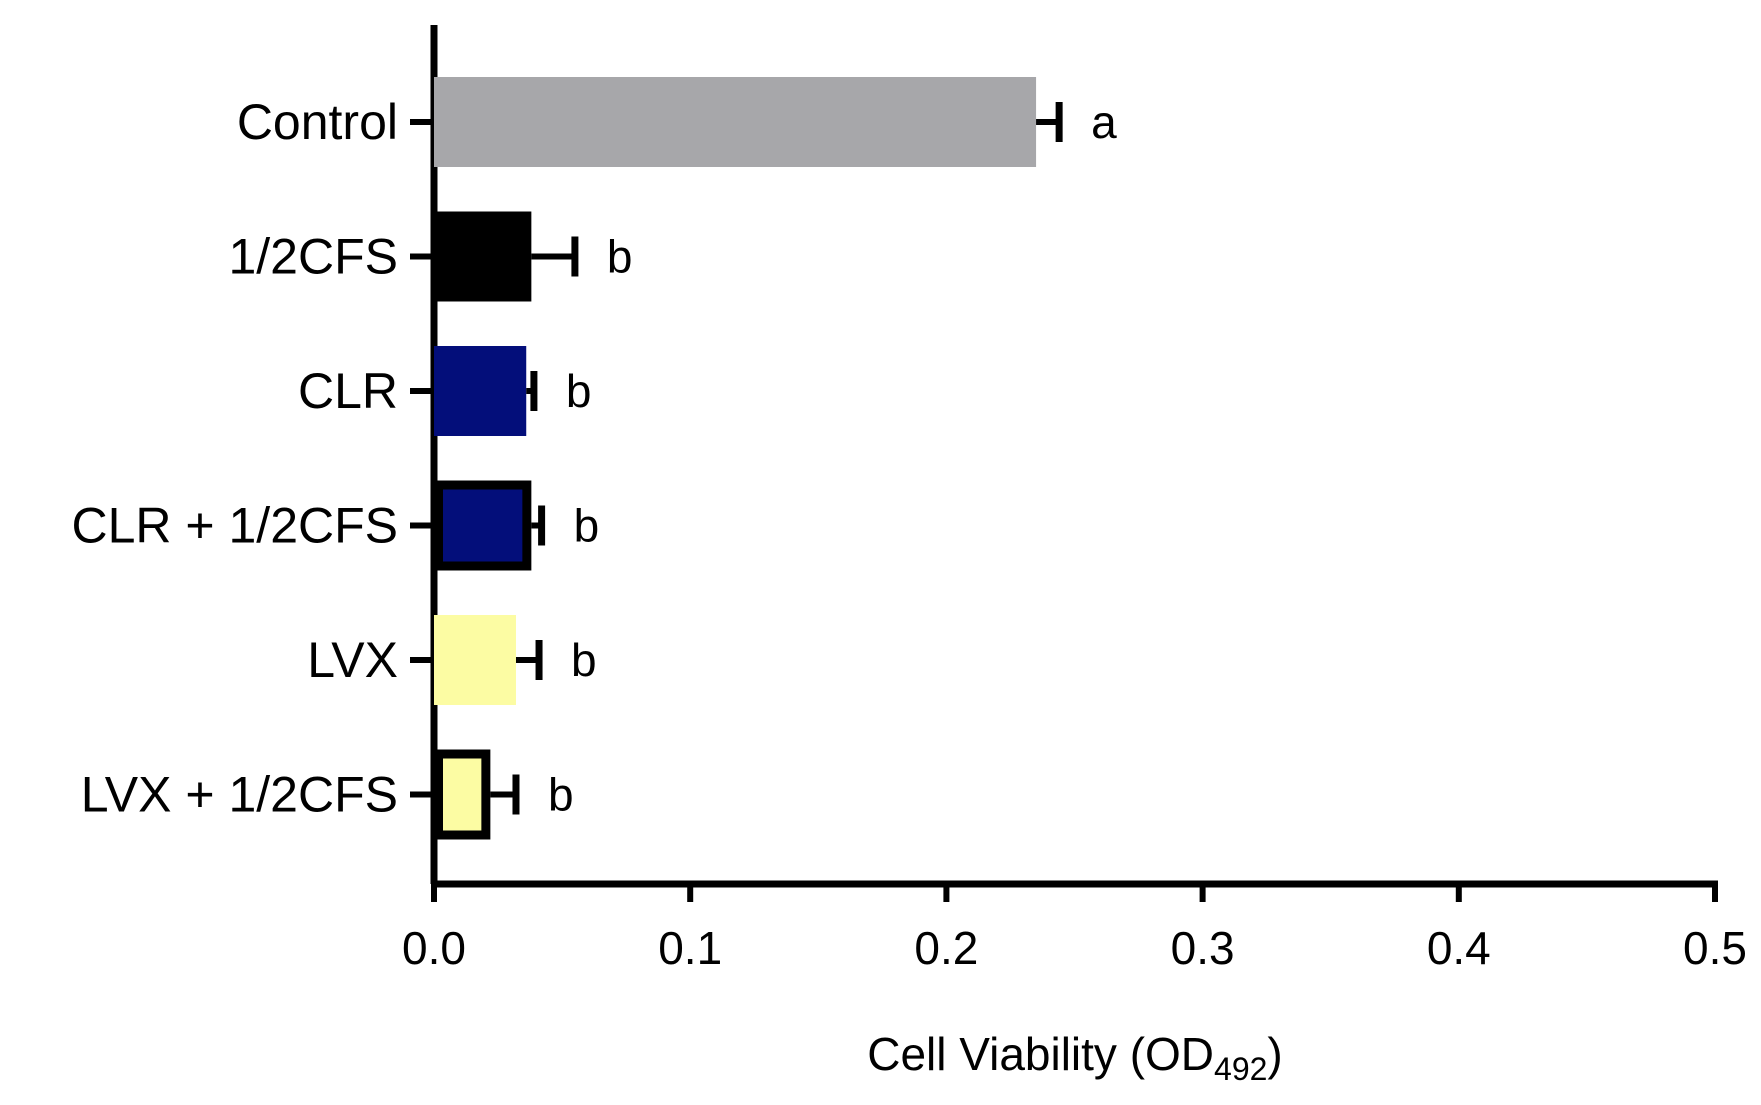 This screenshot has height=1105, width=1761. I want to click on x-tick-label: 0.5, so click(1715, 948).